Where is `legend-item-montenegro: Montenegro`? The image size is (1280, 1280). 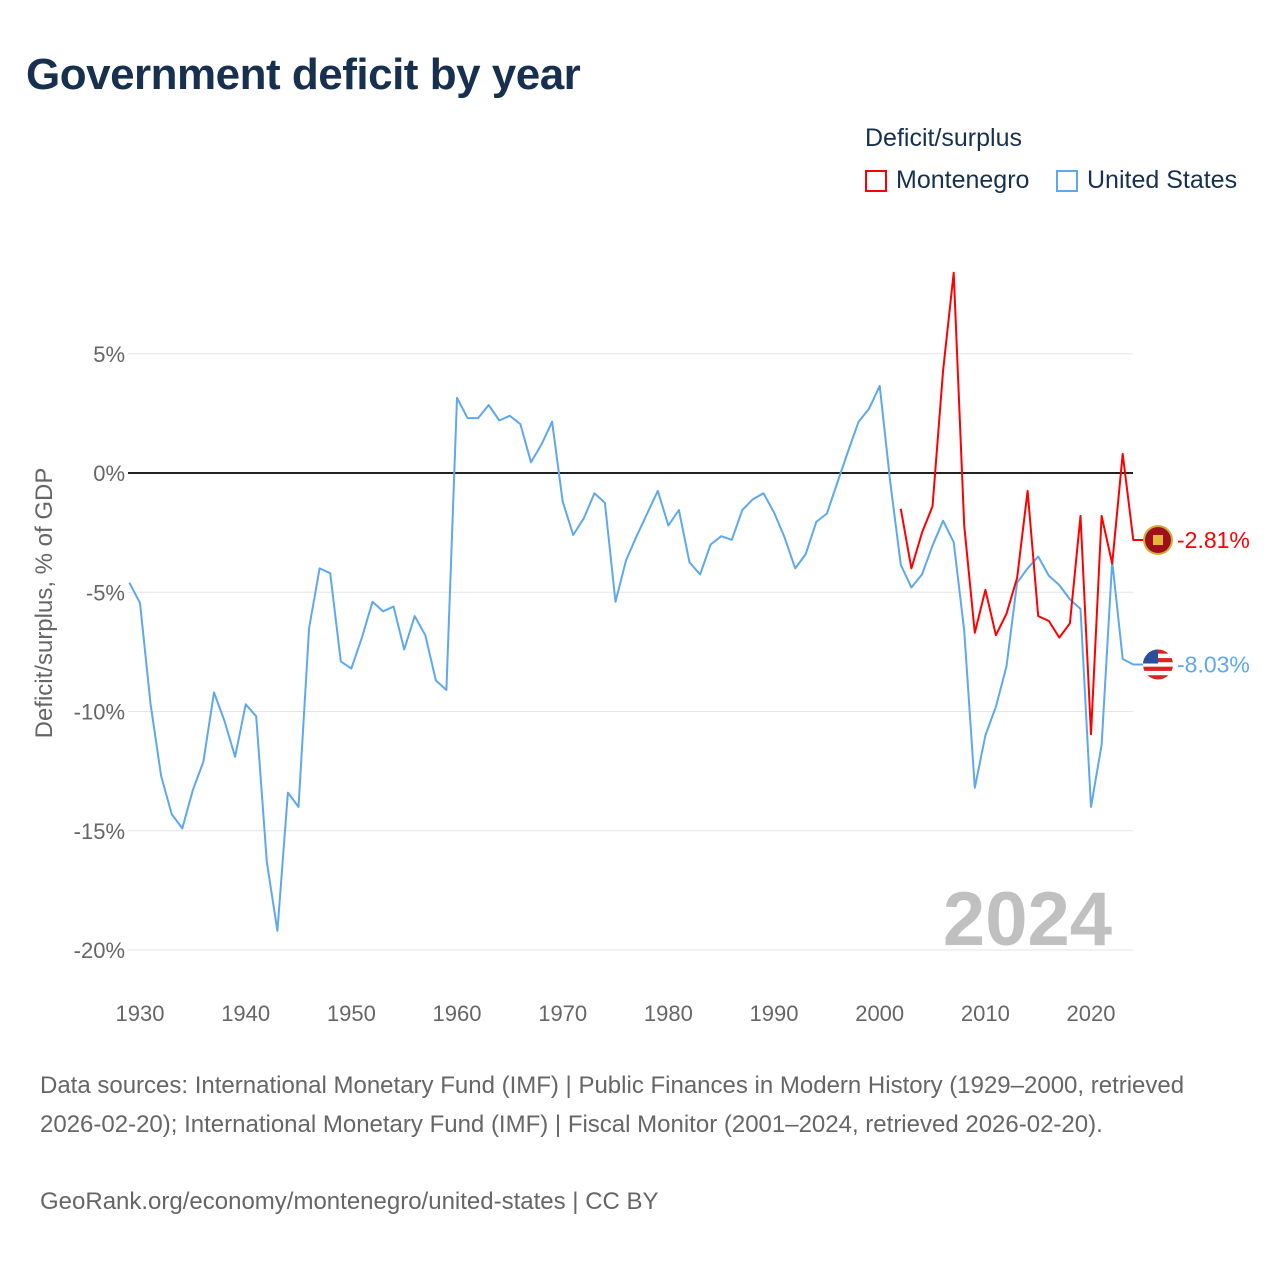
legend-item-montenegro: Montenegro is located at coordinates (947, 180).